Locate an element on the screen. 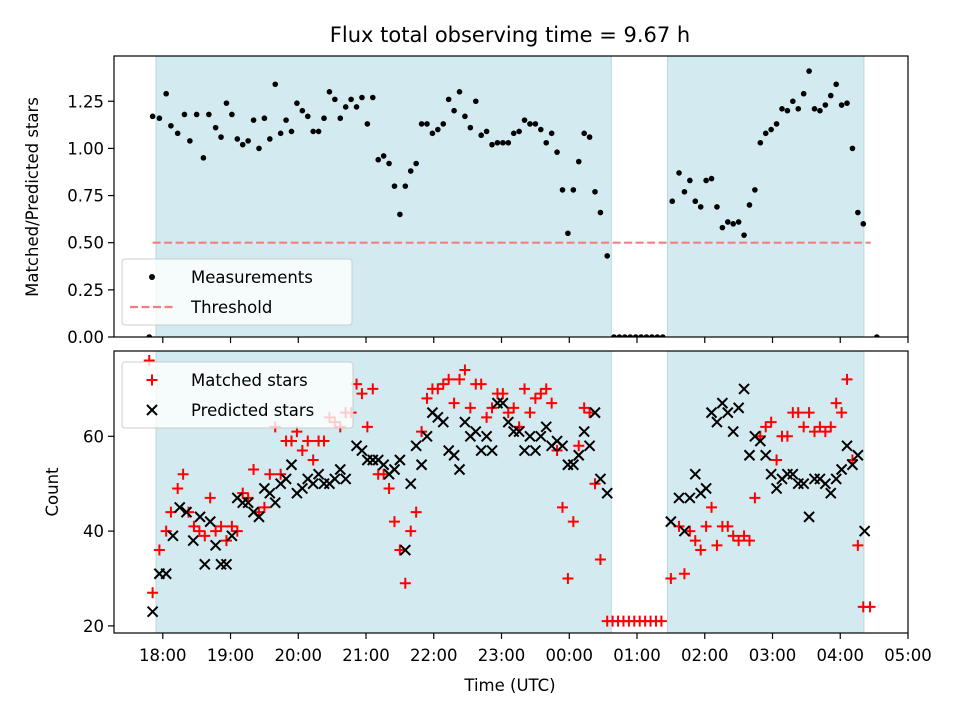  xtick-label: 21:00 is located at coordinates (366, 655).